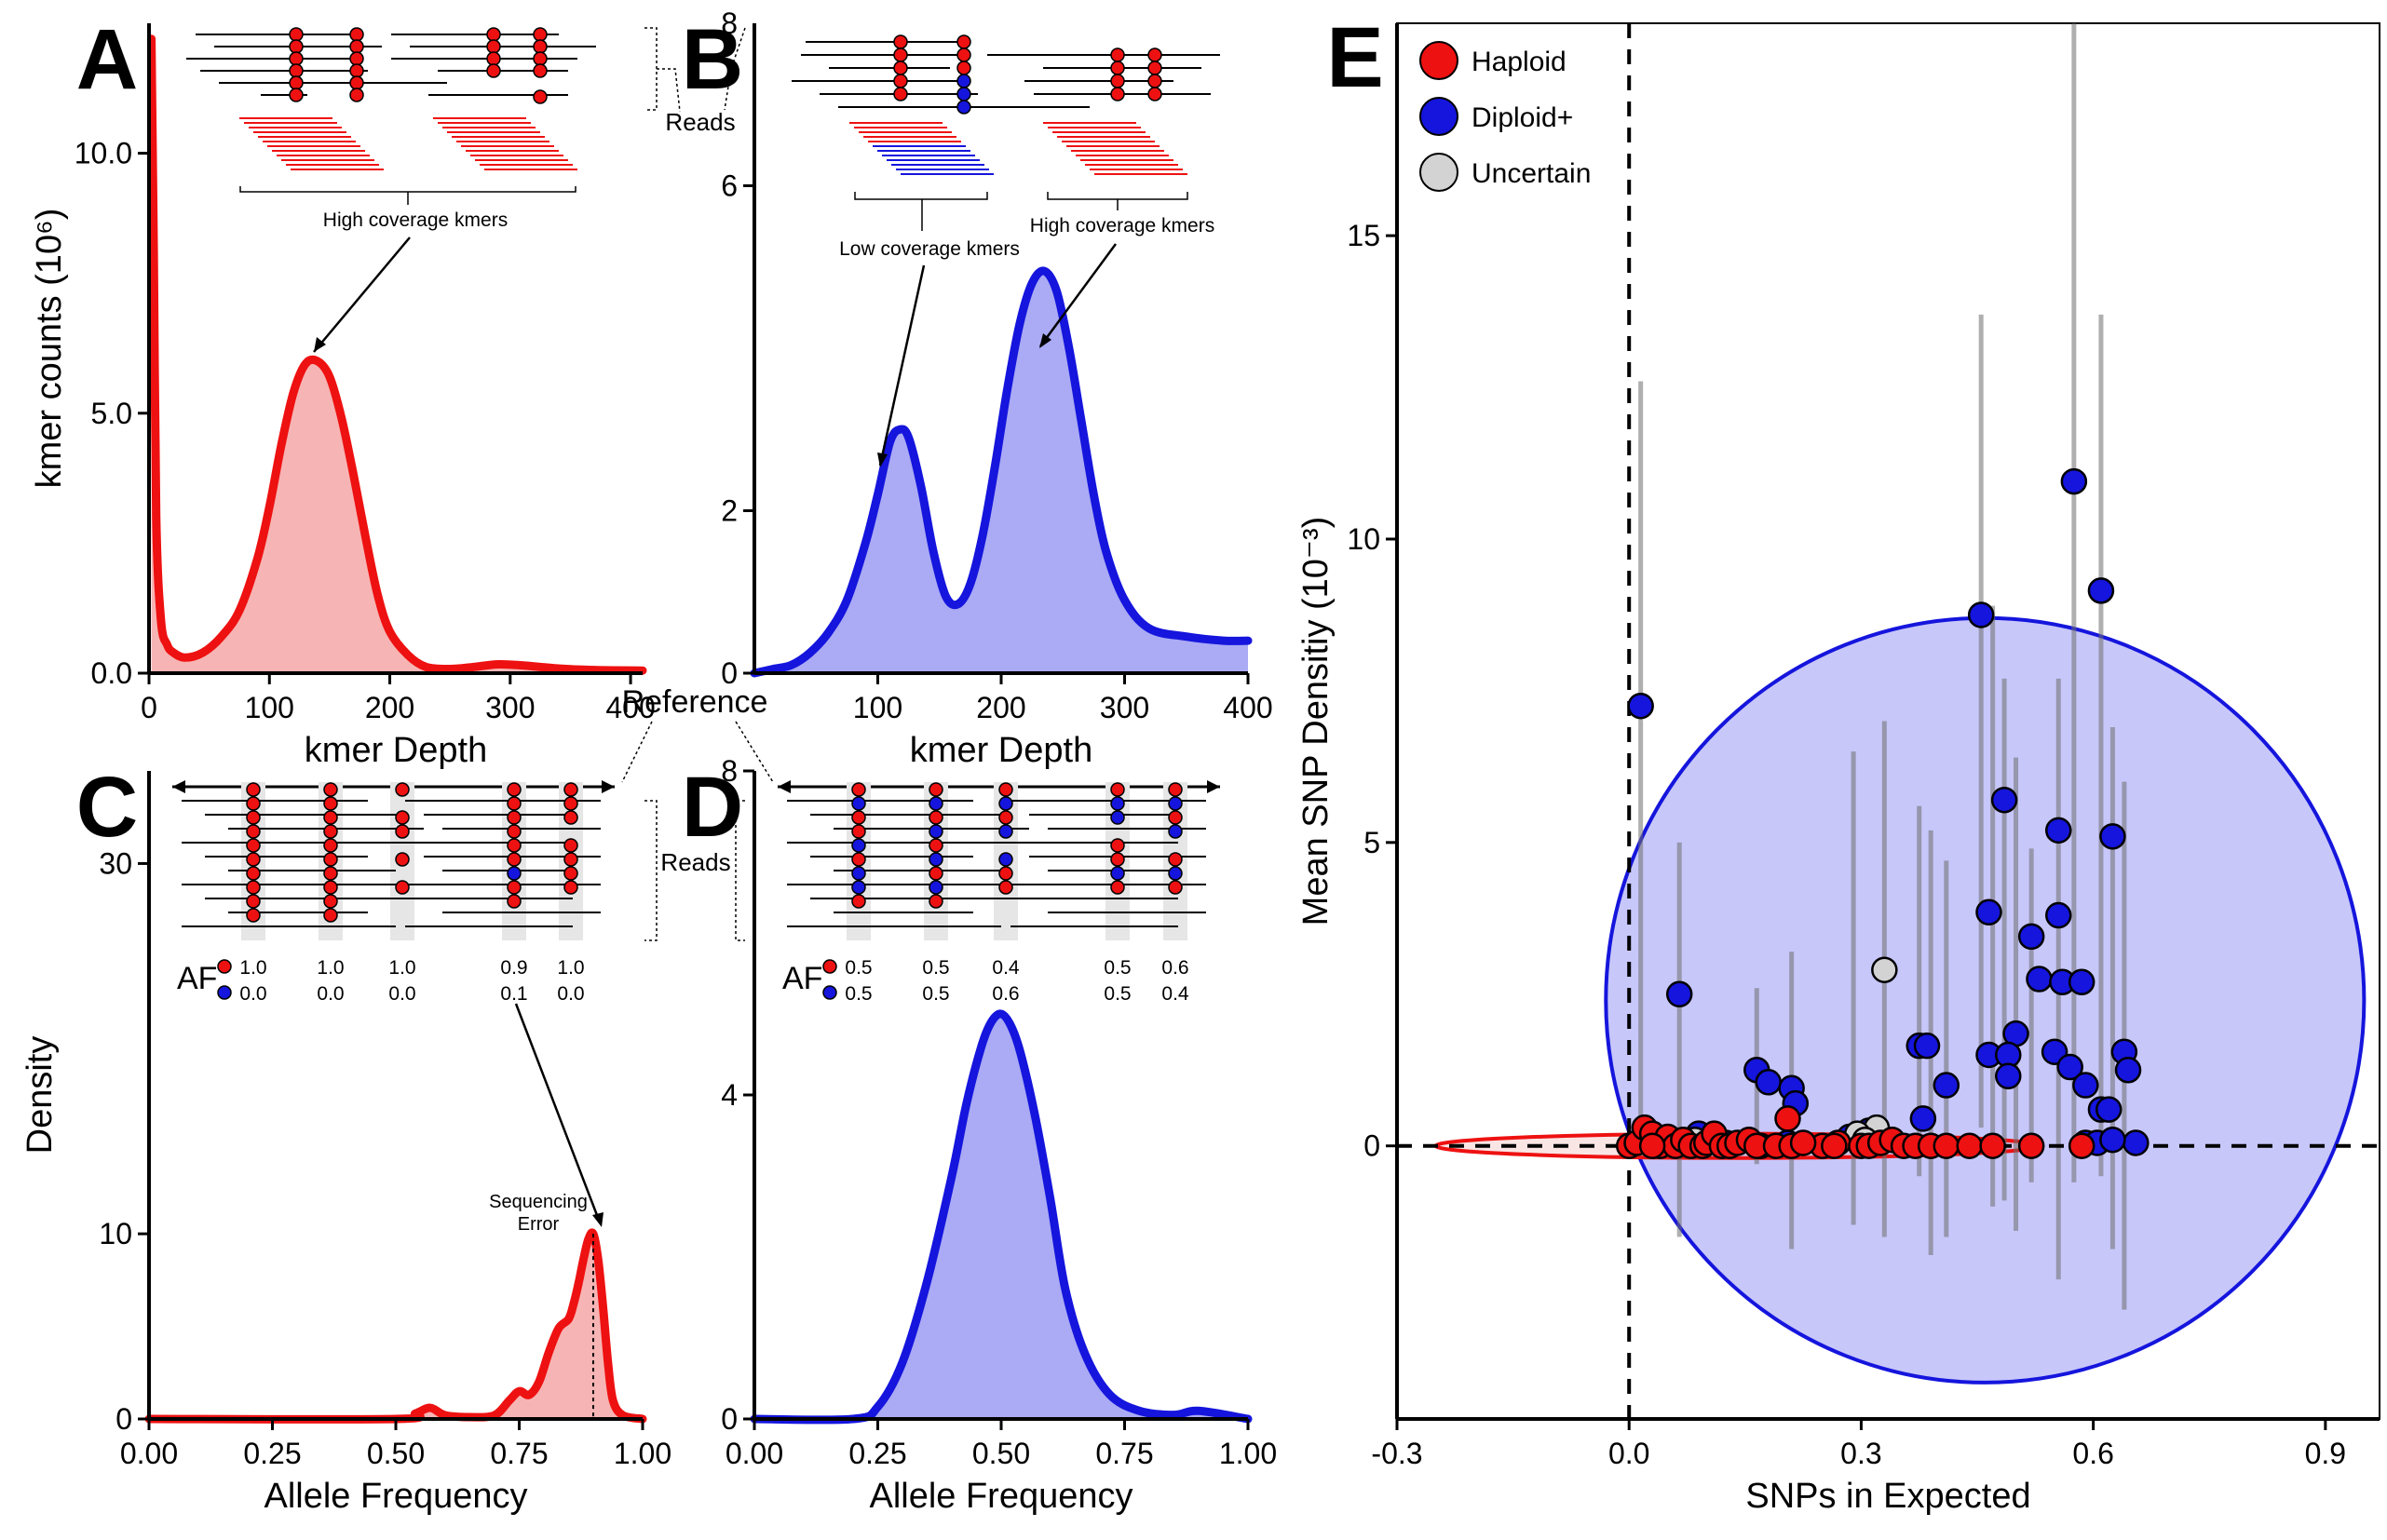 This screenshot has width=2387, height=1540. What do you see at coordinates (1175, 994) in the screenshot?
I see `af-bottom: 0.4` at bounding box center [1175, 994].